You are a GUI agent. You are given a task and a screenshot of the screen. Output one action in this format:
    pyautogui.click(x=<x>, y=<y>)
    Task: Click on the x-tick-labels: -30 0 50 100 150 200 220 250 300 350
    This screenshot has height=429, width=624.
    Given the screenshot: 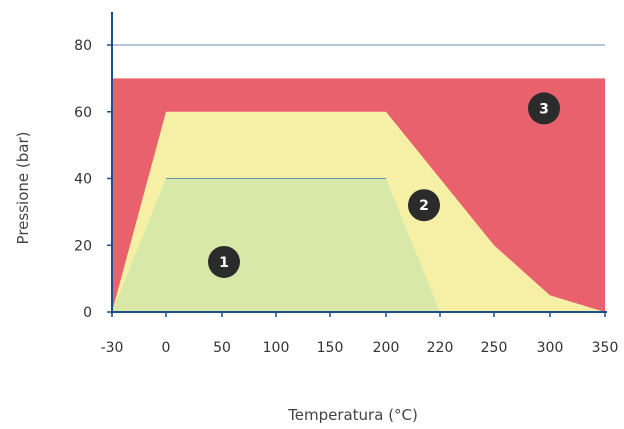 What is the action you would take?
    pyautogui.click(x=360, y=348)
    